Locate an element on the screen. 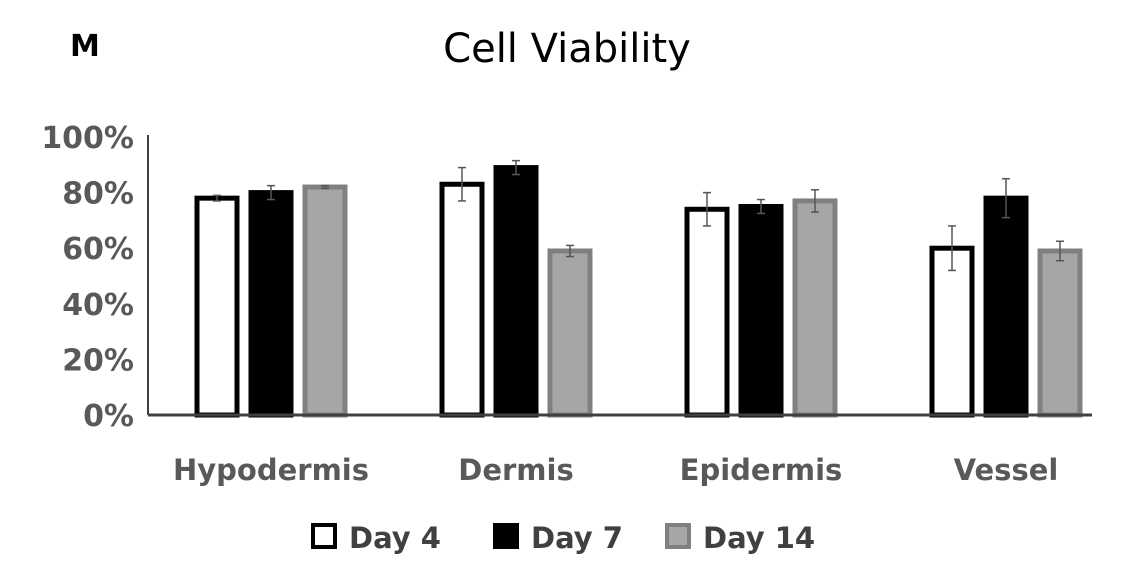  y-tick-label: 0% is located at coordinates (108, 416).